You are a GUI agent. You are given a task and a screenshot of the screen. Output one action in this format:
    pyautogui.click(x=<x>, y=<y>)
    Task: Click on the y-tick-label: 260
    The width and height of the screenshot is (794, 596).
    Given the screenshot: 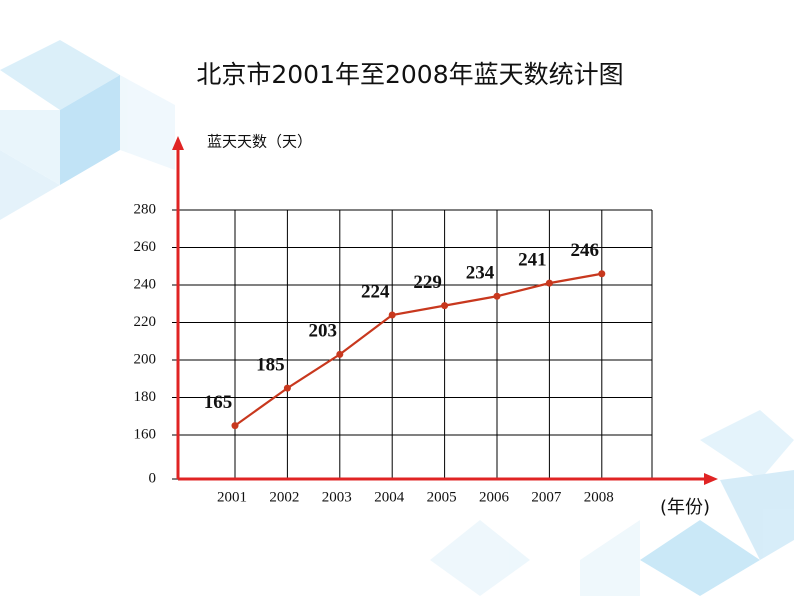 What is the action you would take?
    pyautogui.click(x=145, y=247)
    